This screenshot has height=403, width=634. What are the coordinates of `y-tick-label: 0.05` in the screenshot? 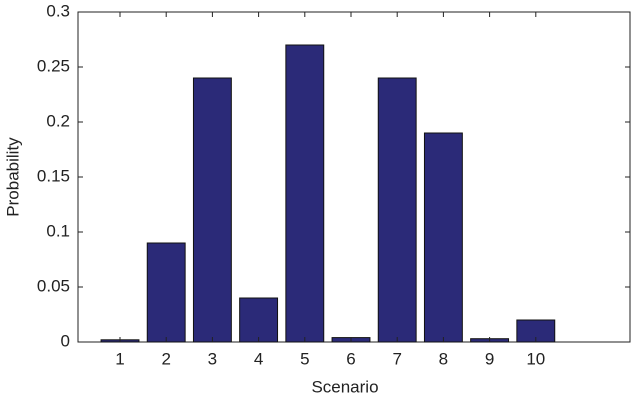 It's located at (53, 285).